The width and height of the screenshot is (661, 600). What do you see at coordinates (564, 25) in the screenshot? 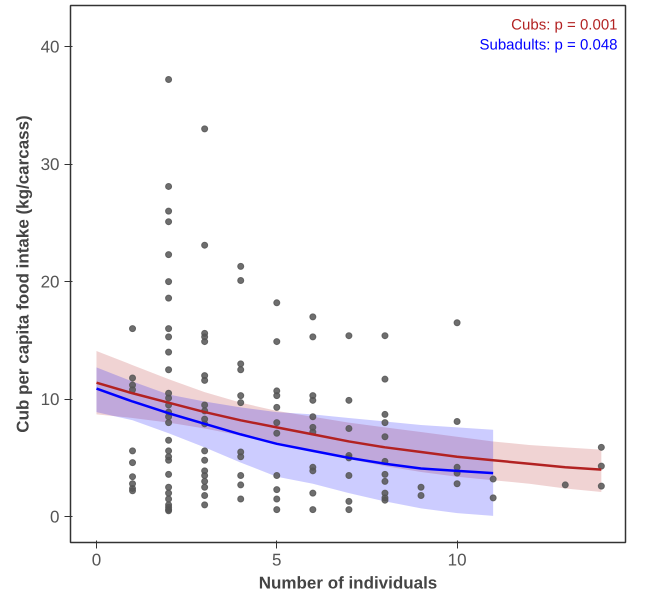
I see `annotation: Cubs: p = 0.001` at bounding box center [564, 25].